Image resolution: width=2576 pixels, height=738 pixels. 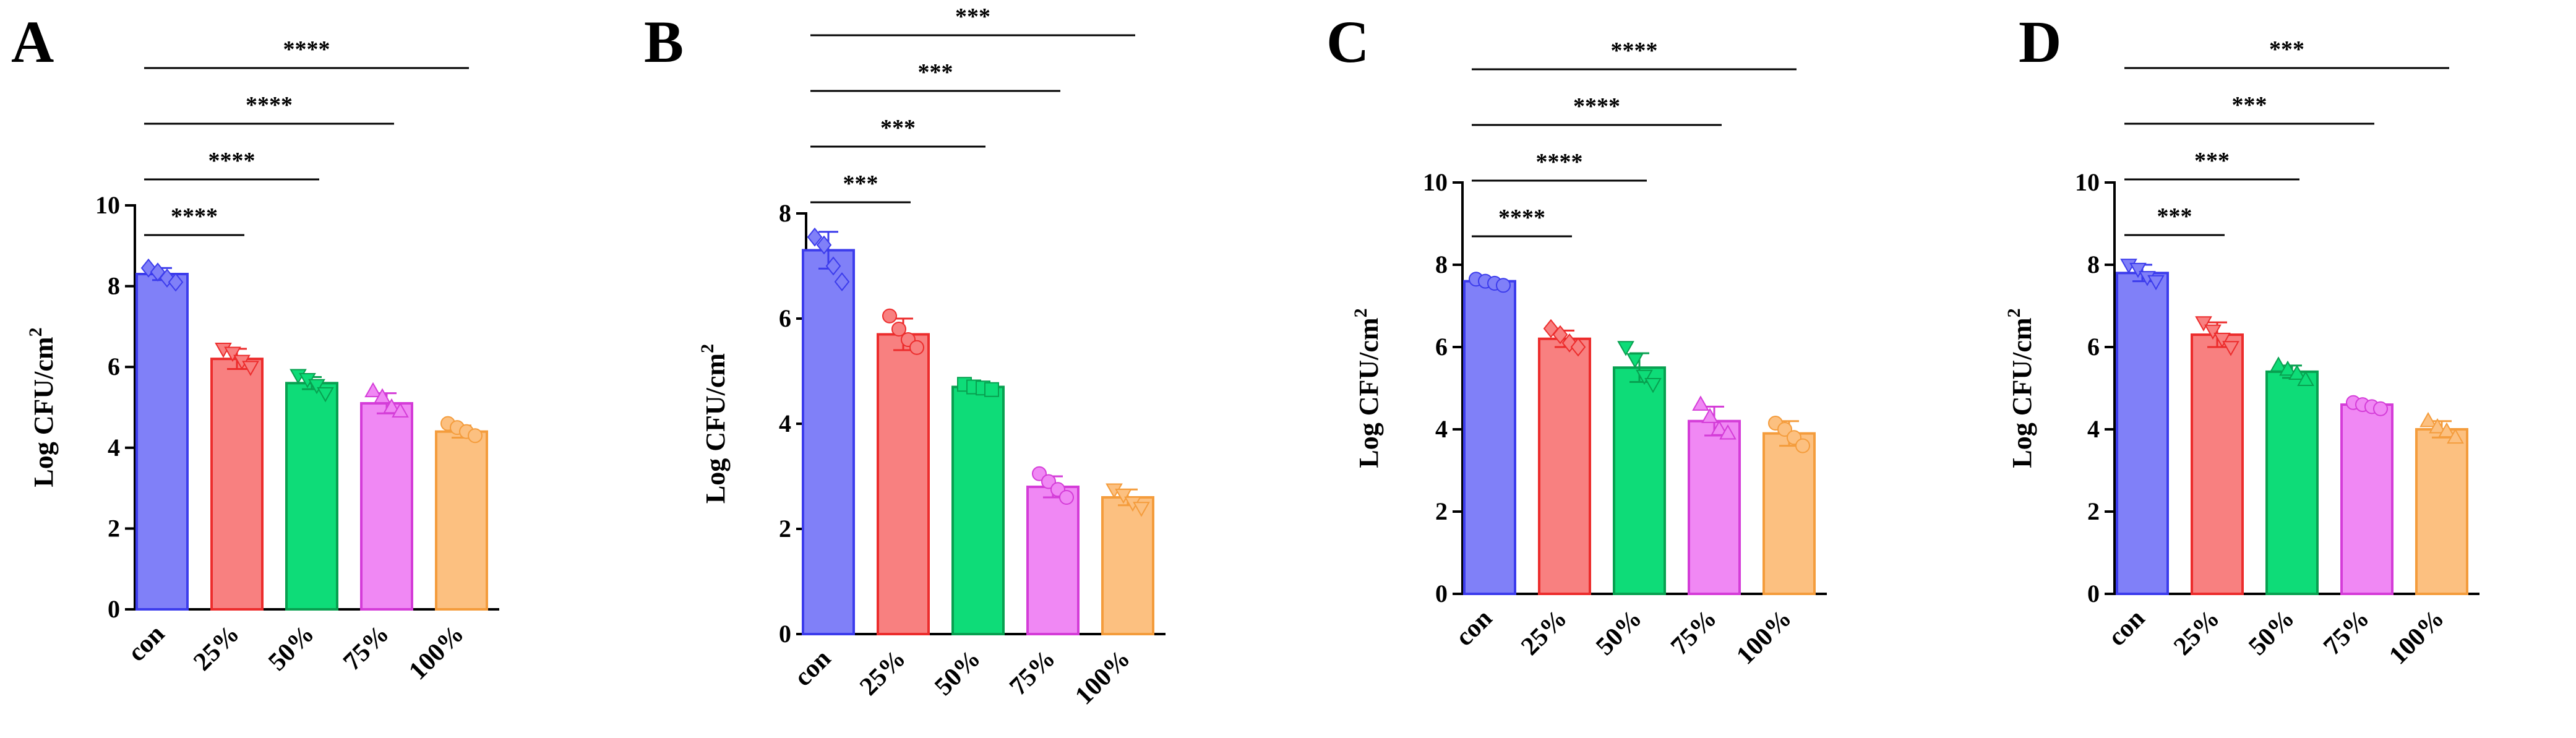 What do you see at coordinates (1764, 637) in the screenshot?
I see `x-tick-label: 100%` at bounding box center [1764, 637].